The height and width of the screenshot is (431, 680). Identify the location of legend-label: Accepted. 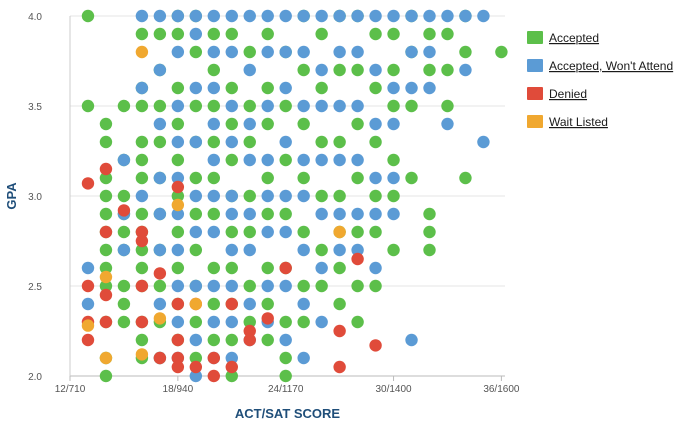
(574, 38).